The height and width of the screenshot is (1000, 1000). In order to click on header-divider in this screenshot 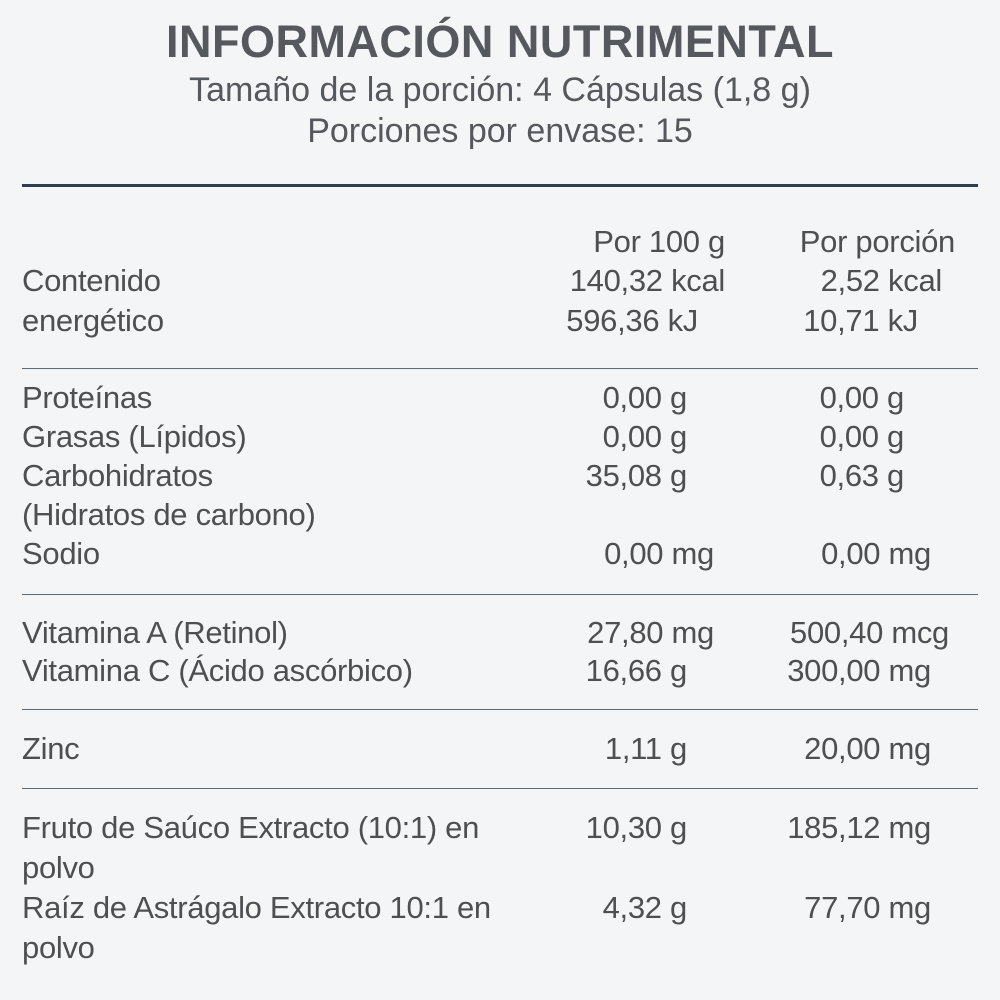, I will do `click(500, 185)`.